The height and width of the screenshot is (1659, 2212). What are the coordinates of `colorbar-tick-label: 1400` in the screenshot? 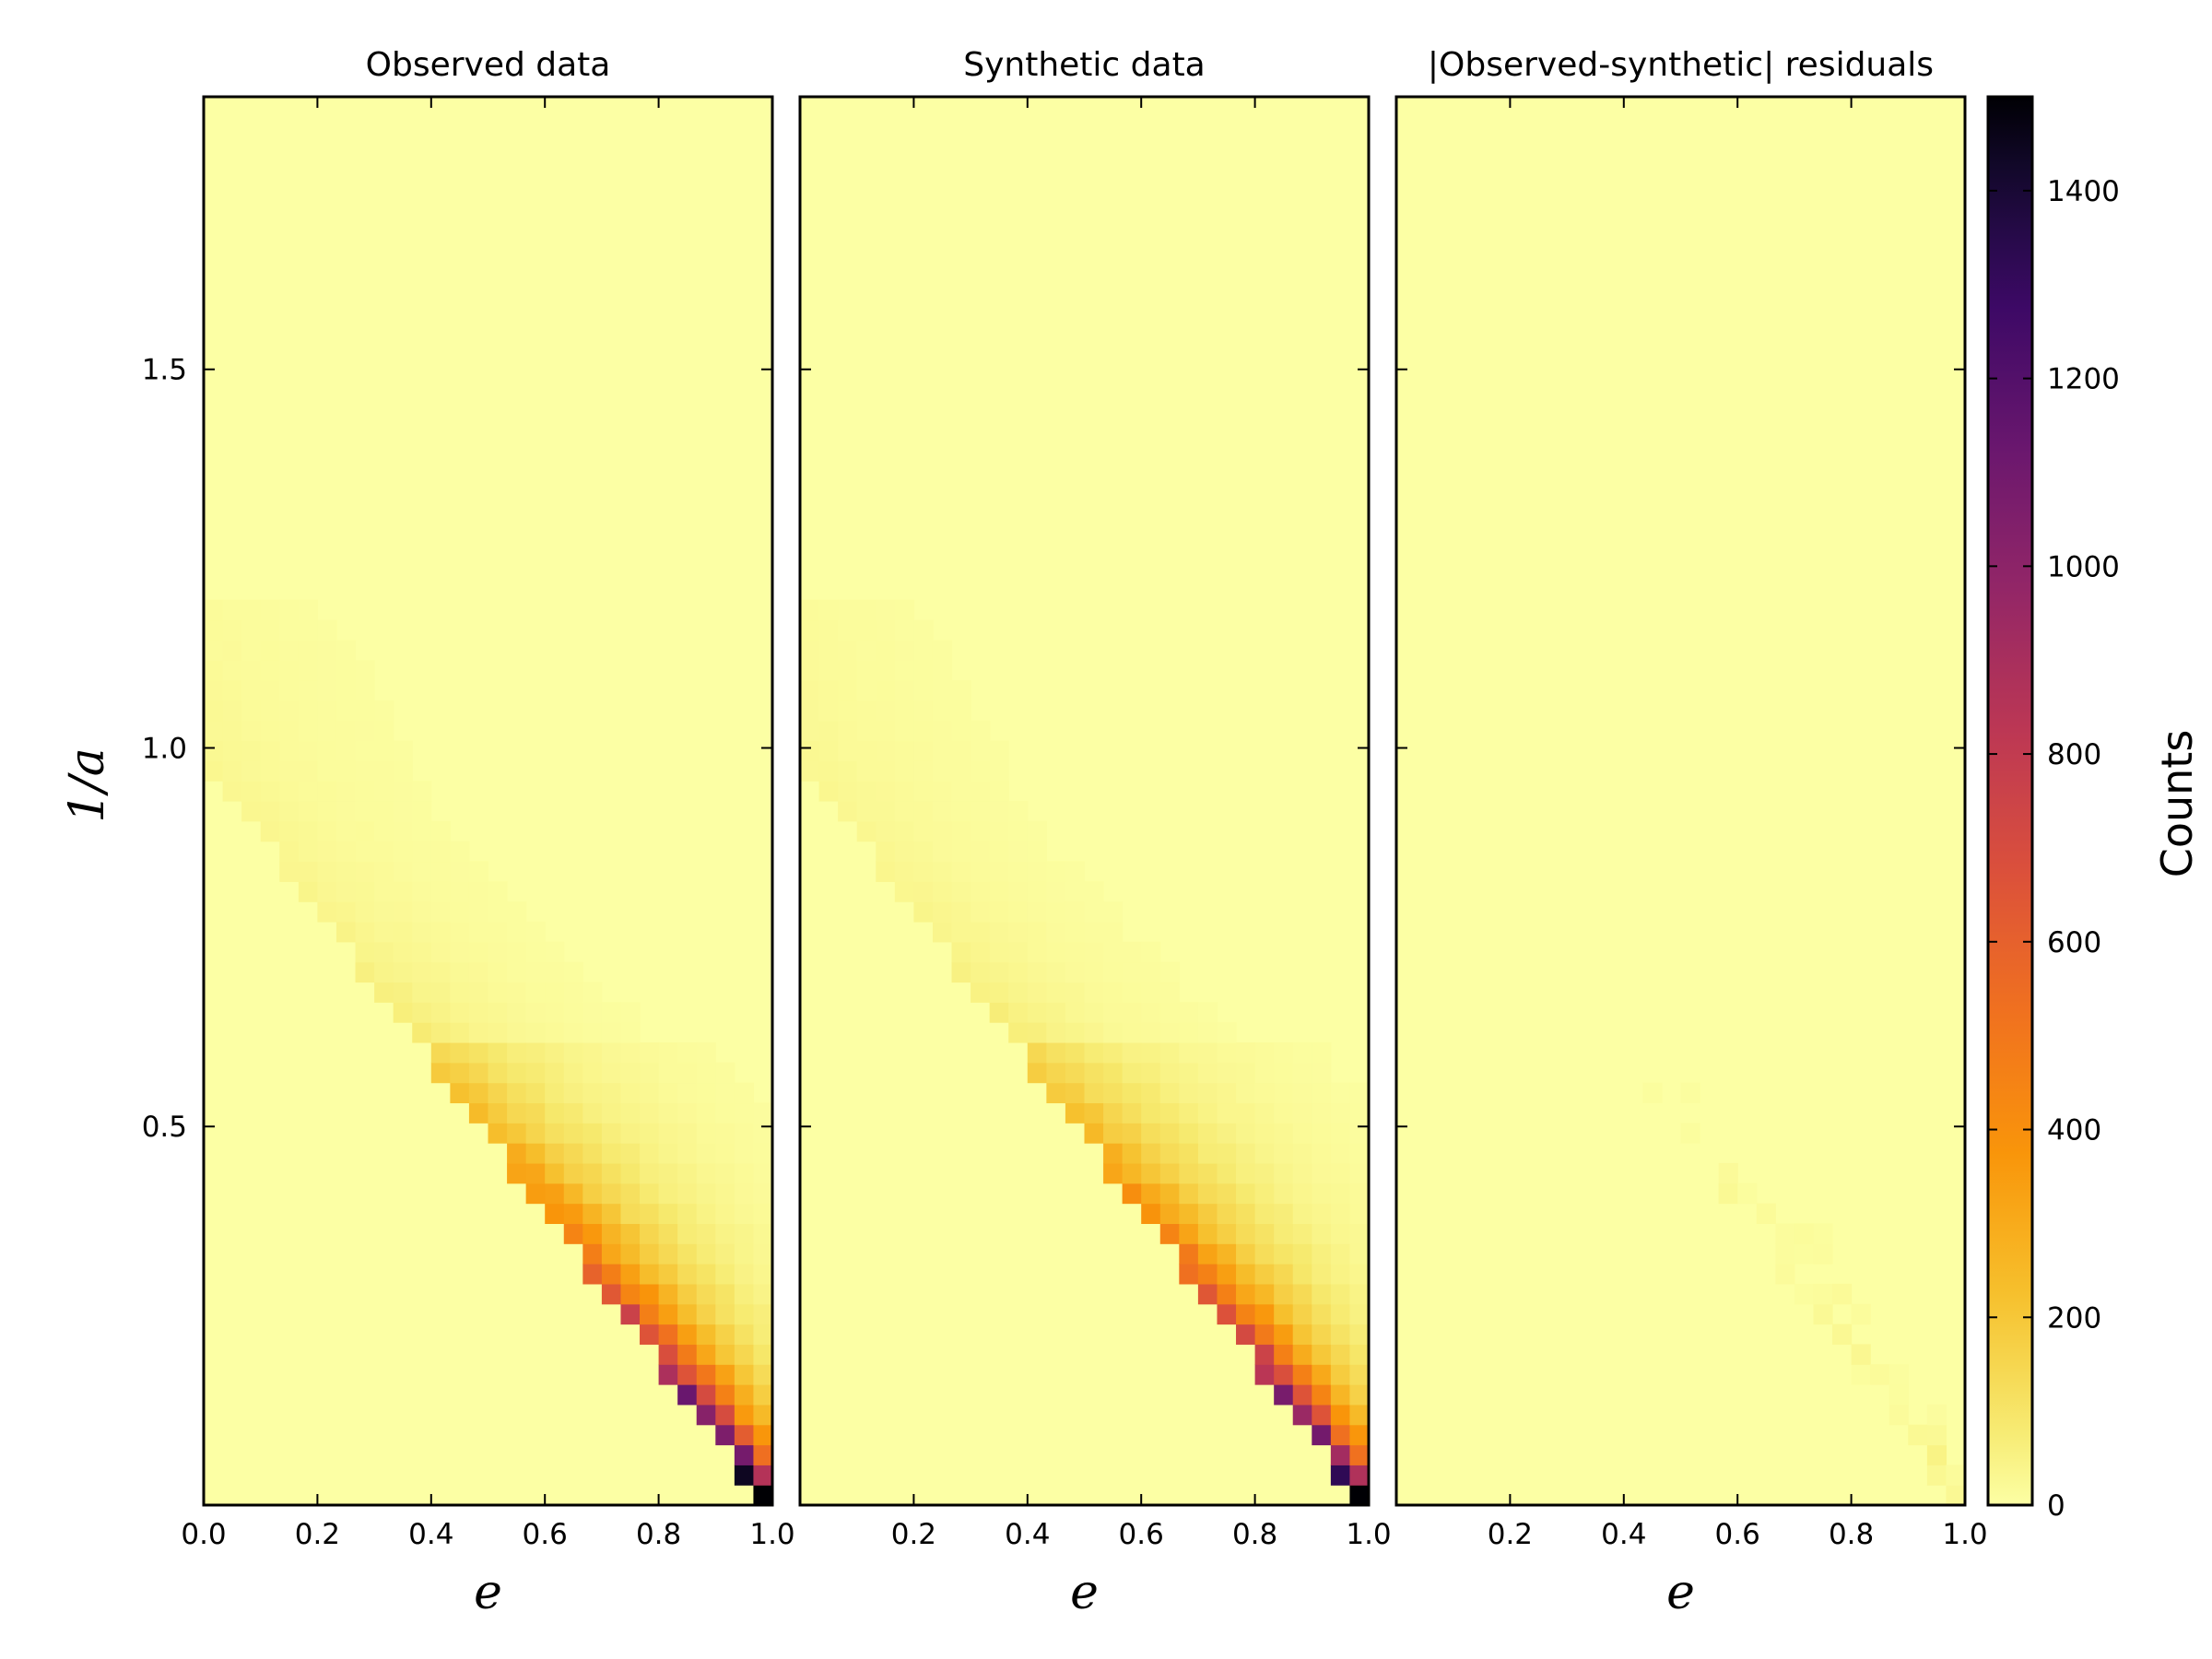 It's located at (2083, 191).